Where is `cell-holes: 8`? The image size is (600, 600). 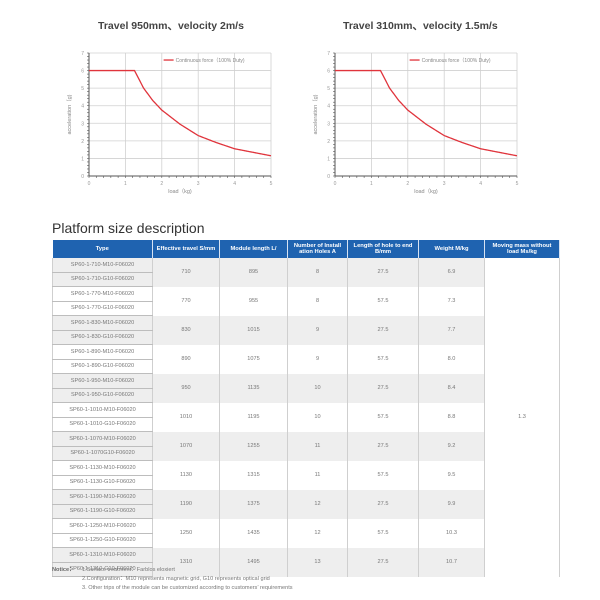
cell-holes: 8 is located at coordinates (317, 272).